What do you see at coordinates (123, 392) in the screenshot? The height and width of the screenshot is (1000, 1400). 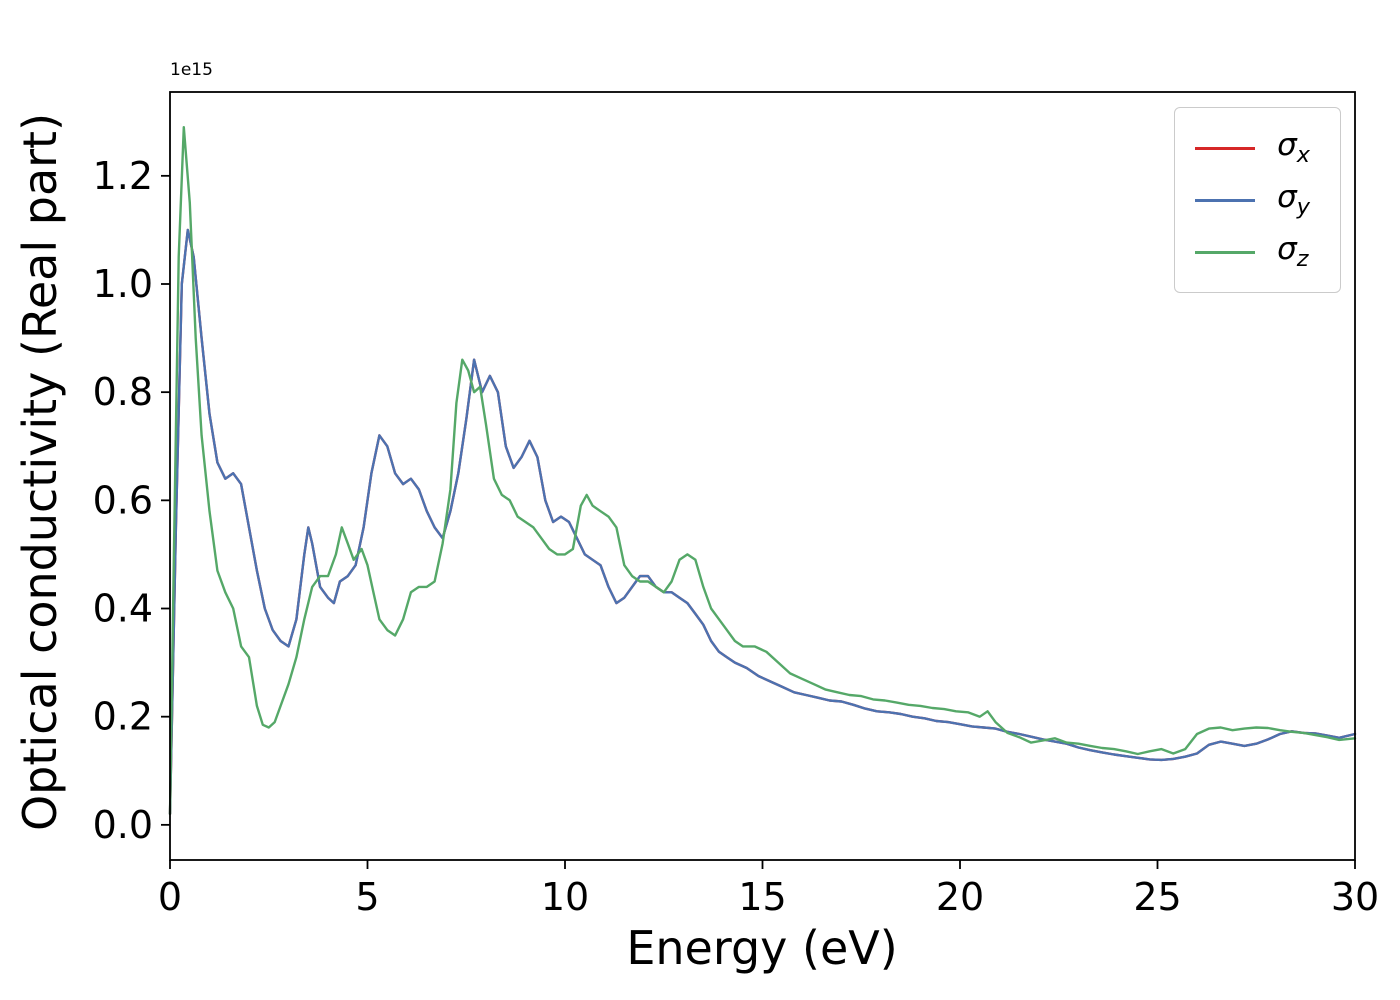 I see `y-tick-label: 0.8` at bounding box center [123, 392].